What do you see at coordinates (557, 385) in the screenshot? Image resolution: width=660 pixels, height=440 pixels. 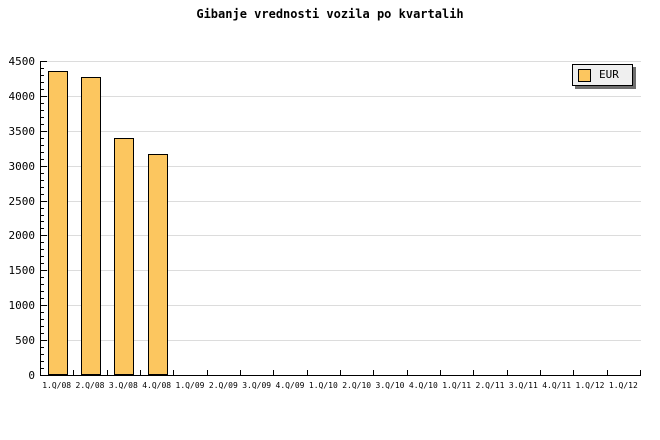 I see `x-axis-label: 4.Q/11` at bounding box center [557, 385].